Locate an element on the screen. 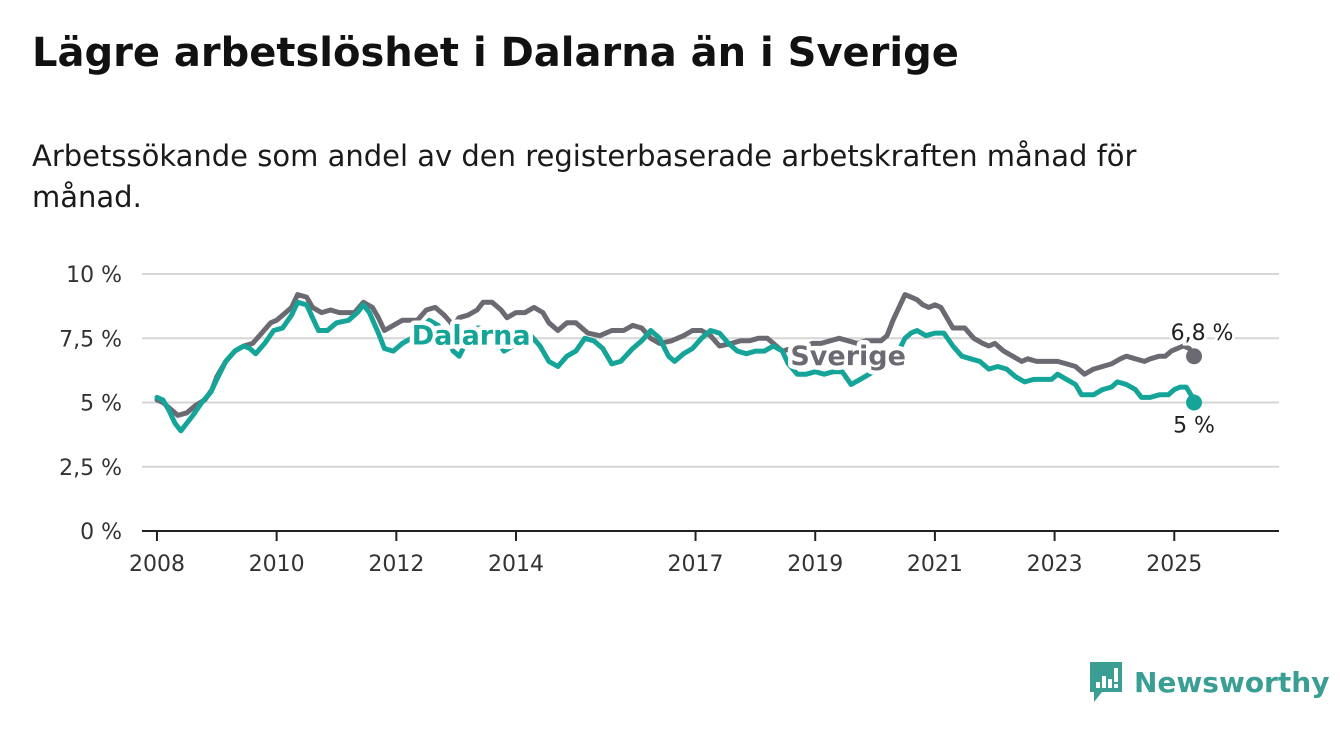 Image resolution: width=1340 pixels, height=734 pixels. y-tick-label: 0 % is located at coordinates (101, 532).